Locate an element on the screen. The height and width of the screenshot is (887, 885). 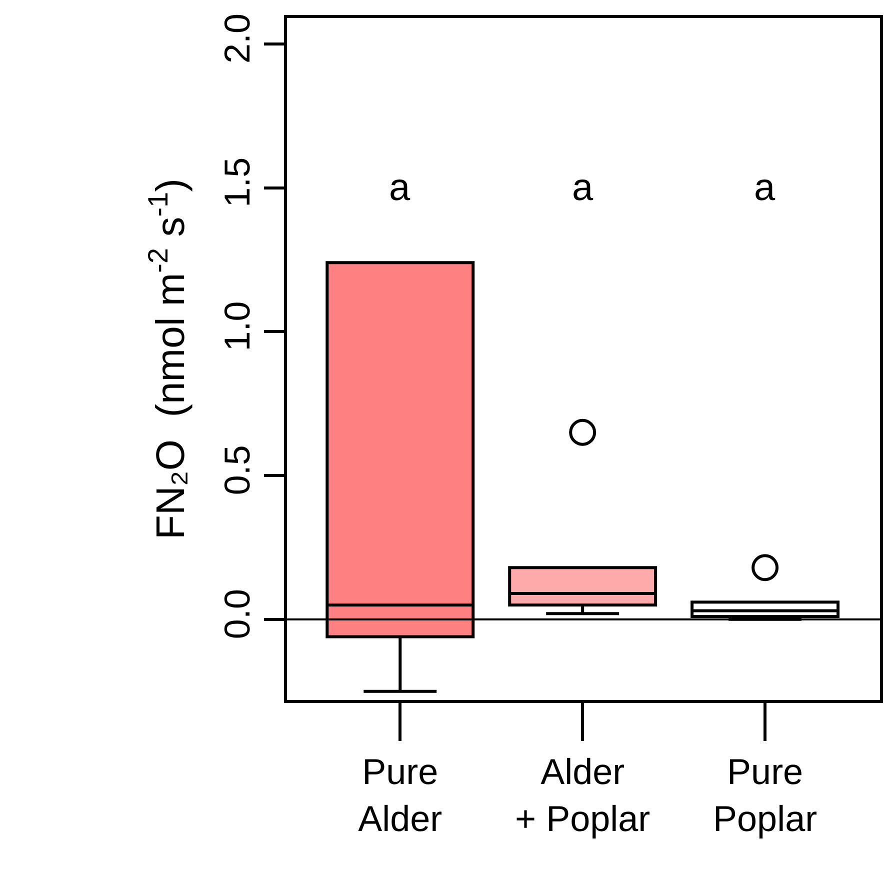
x-tick-label: Pure Alder is located at coordinates (400, 795).